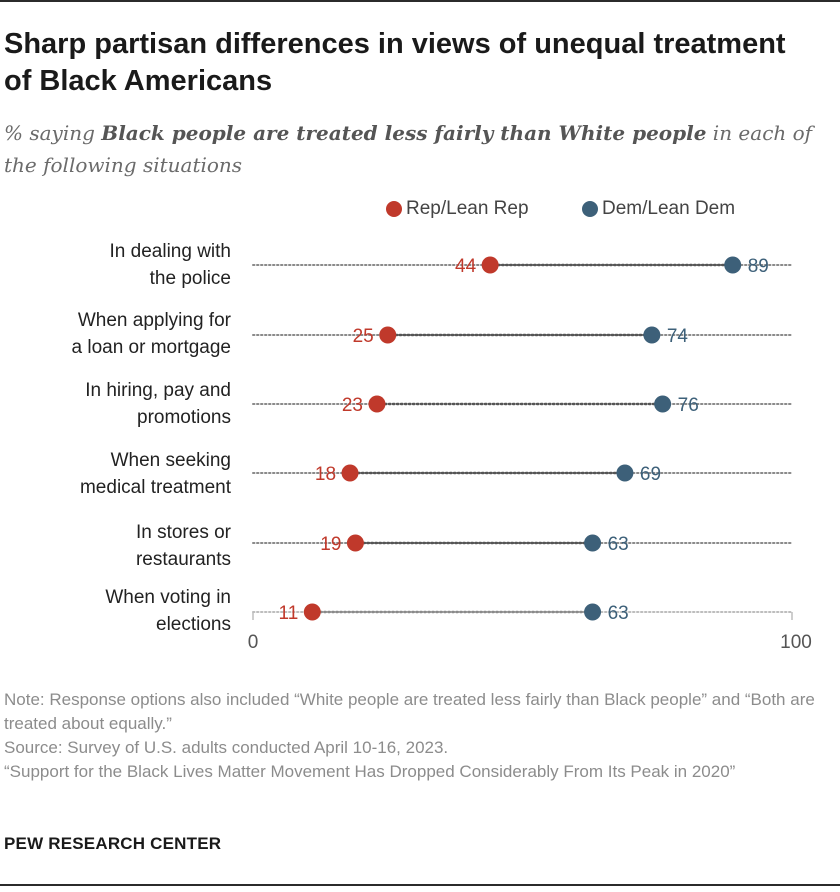 This screenshot has height=892, width=840. What do you see at coordinates (325, 474) in the screenshot?
I see `rep-value-label: 18` at bounding box center [325, 474].